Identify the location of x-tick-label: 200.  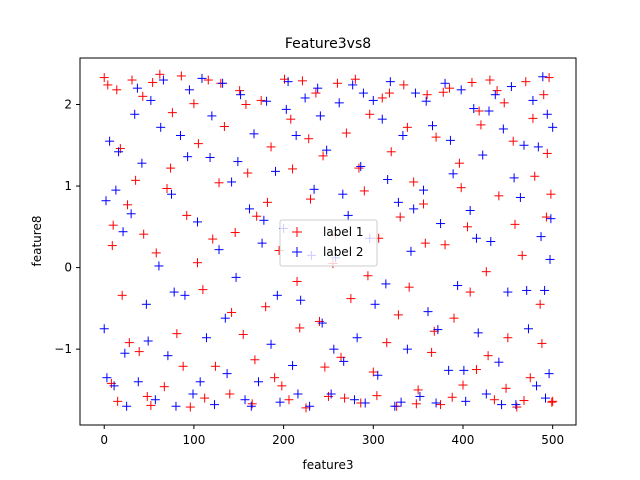
(283, 440).